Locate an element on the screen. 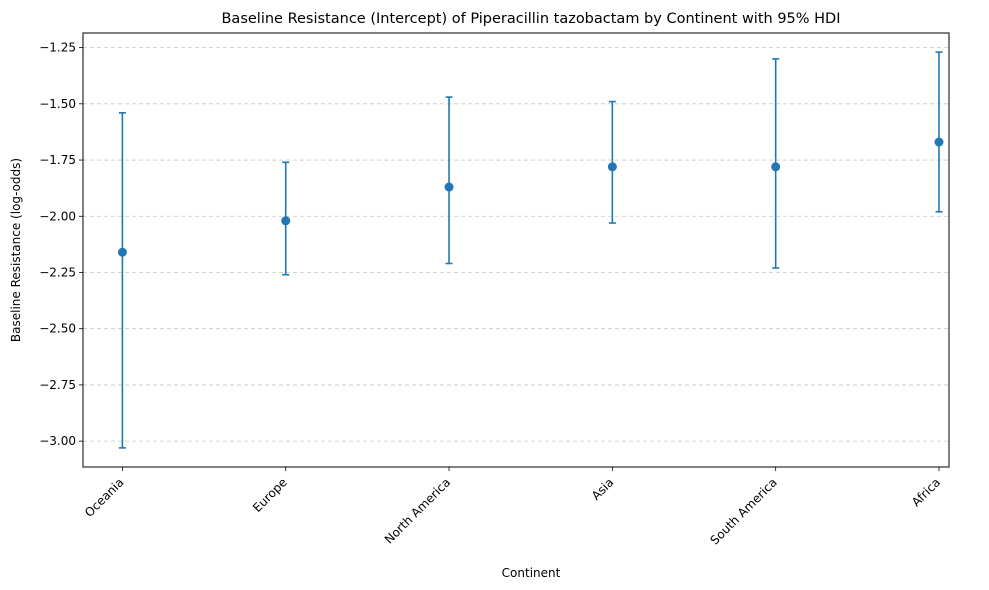 This screenshot has width=989, height=590. y-tick-label: −2.00 is located at coordinates (57, 216).